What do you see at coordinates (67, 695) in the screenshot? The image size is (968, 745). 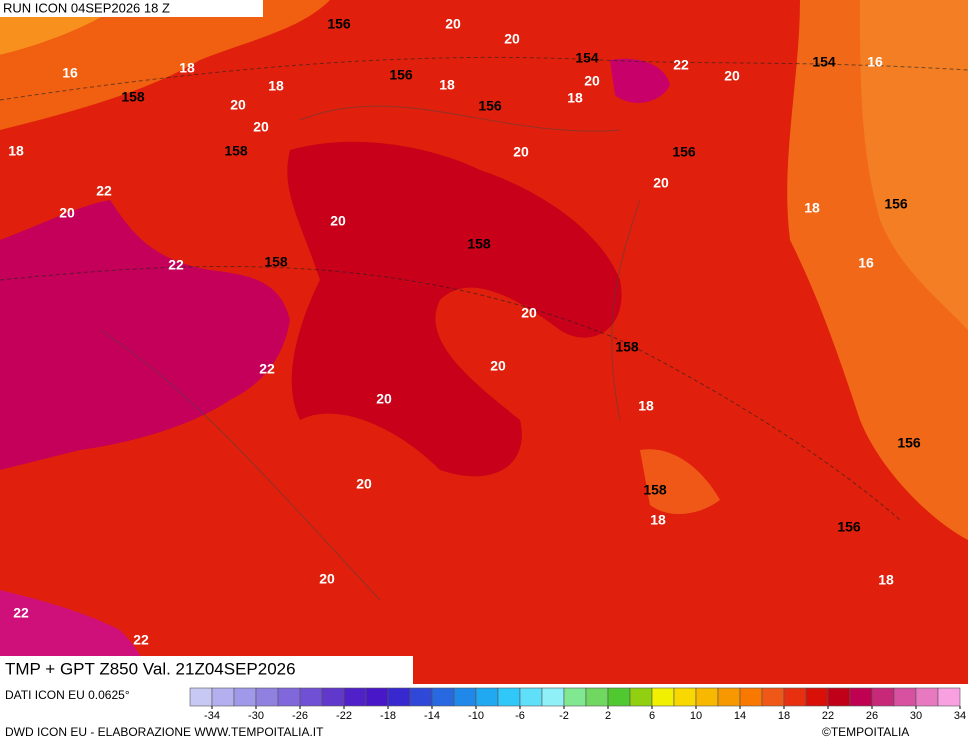 I see `source-label: DATI ICON EU 0.0625°` at bounding box center [67, 695].